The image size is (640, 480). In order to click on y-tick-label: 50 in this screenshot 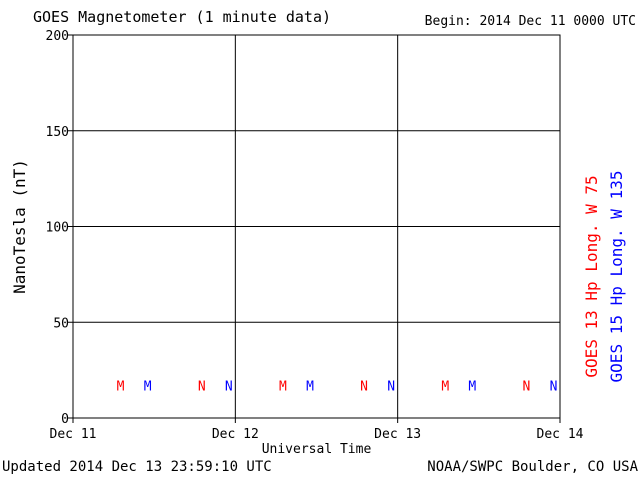, I will do `click(61, 323)`.